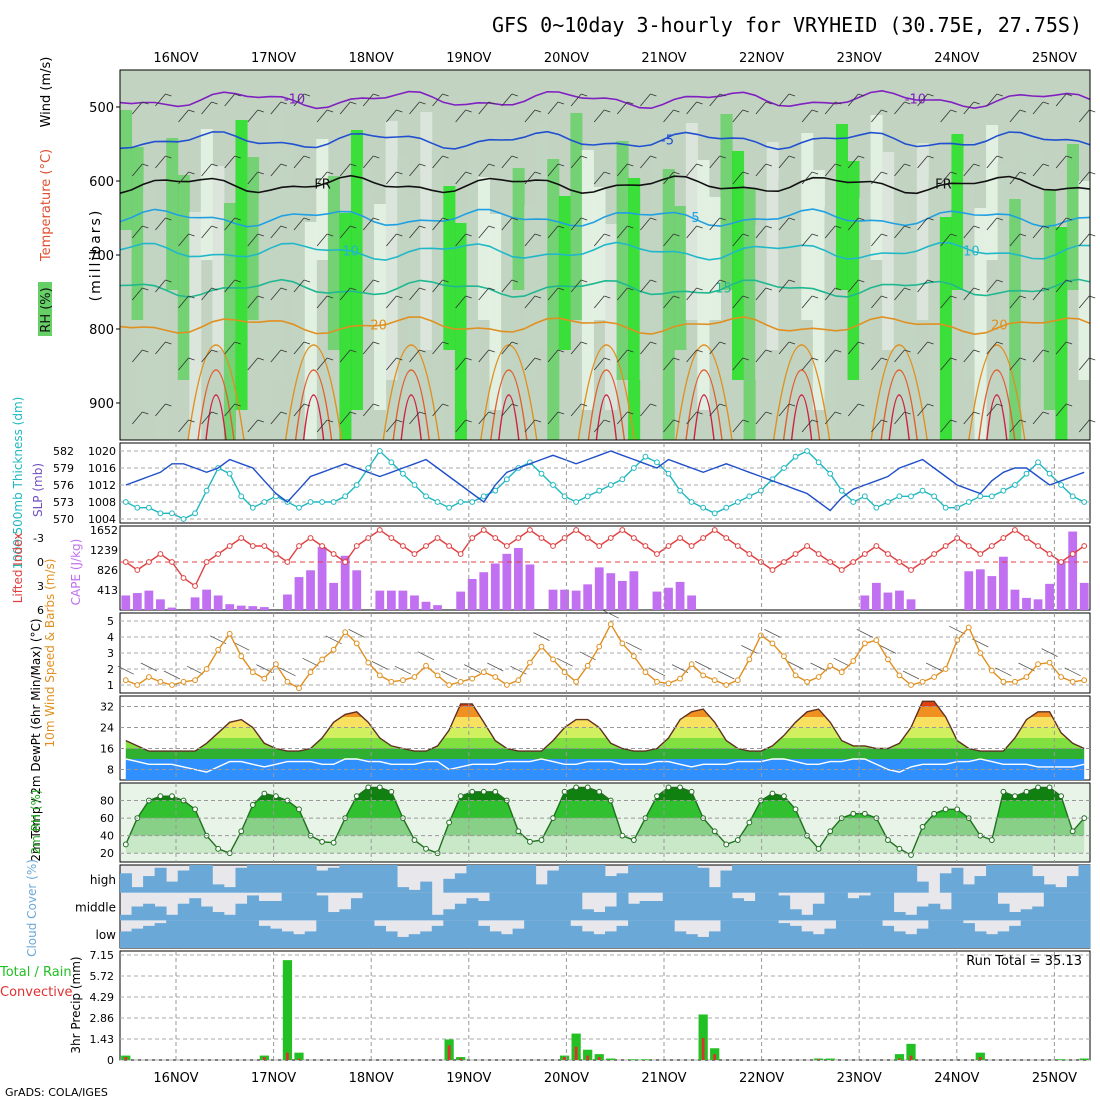 This screenshot has width=1100, height=1100. What do you see at coordinates (611, 1059) in the screenshot?
I see `precip-bar` at bounding box center [611, 1059].